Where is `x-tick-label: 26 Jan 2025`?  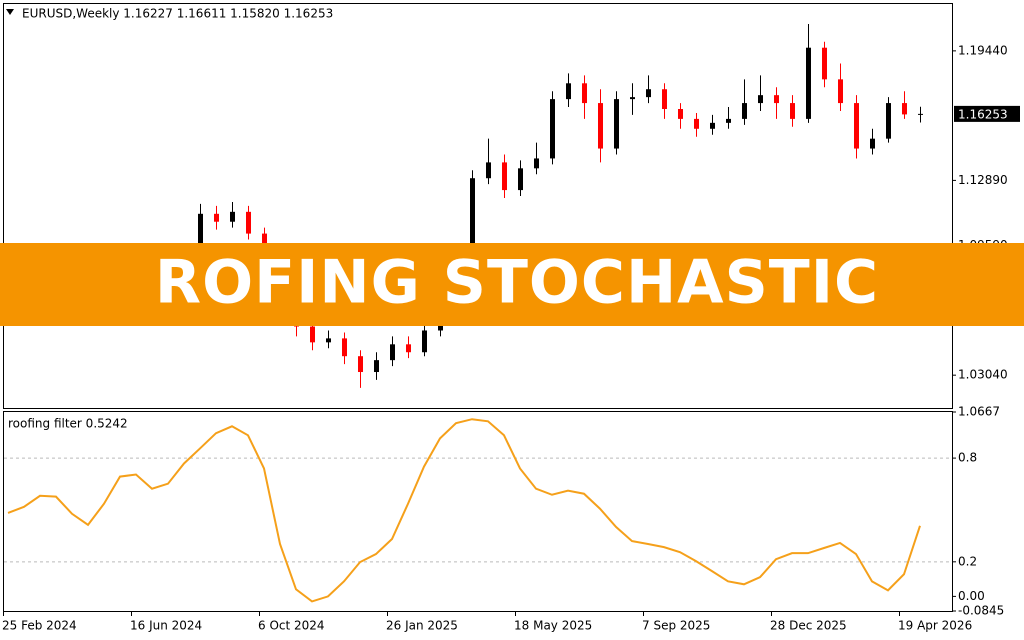
x-tick-label: 26 Jan 2025 is located at coordinates (422, 626).